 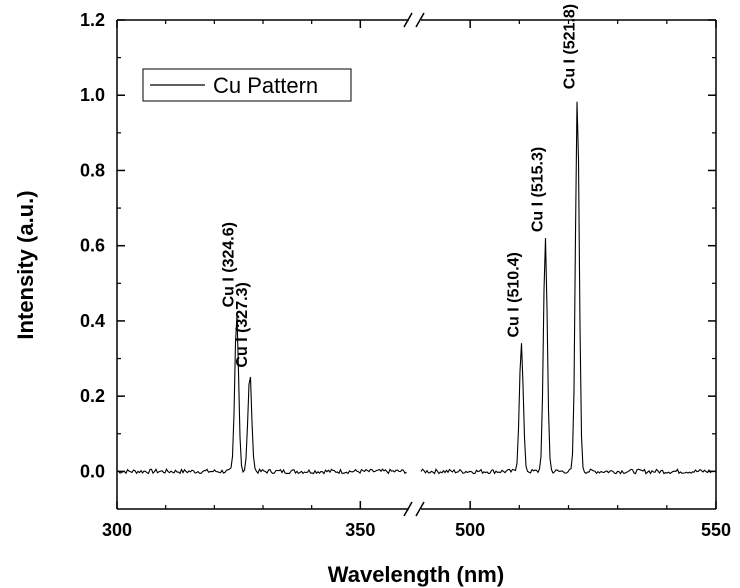 I want to click on y-tick-label: 0.2, so click(x=92, y=396).